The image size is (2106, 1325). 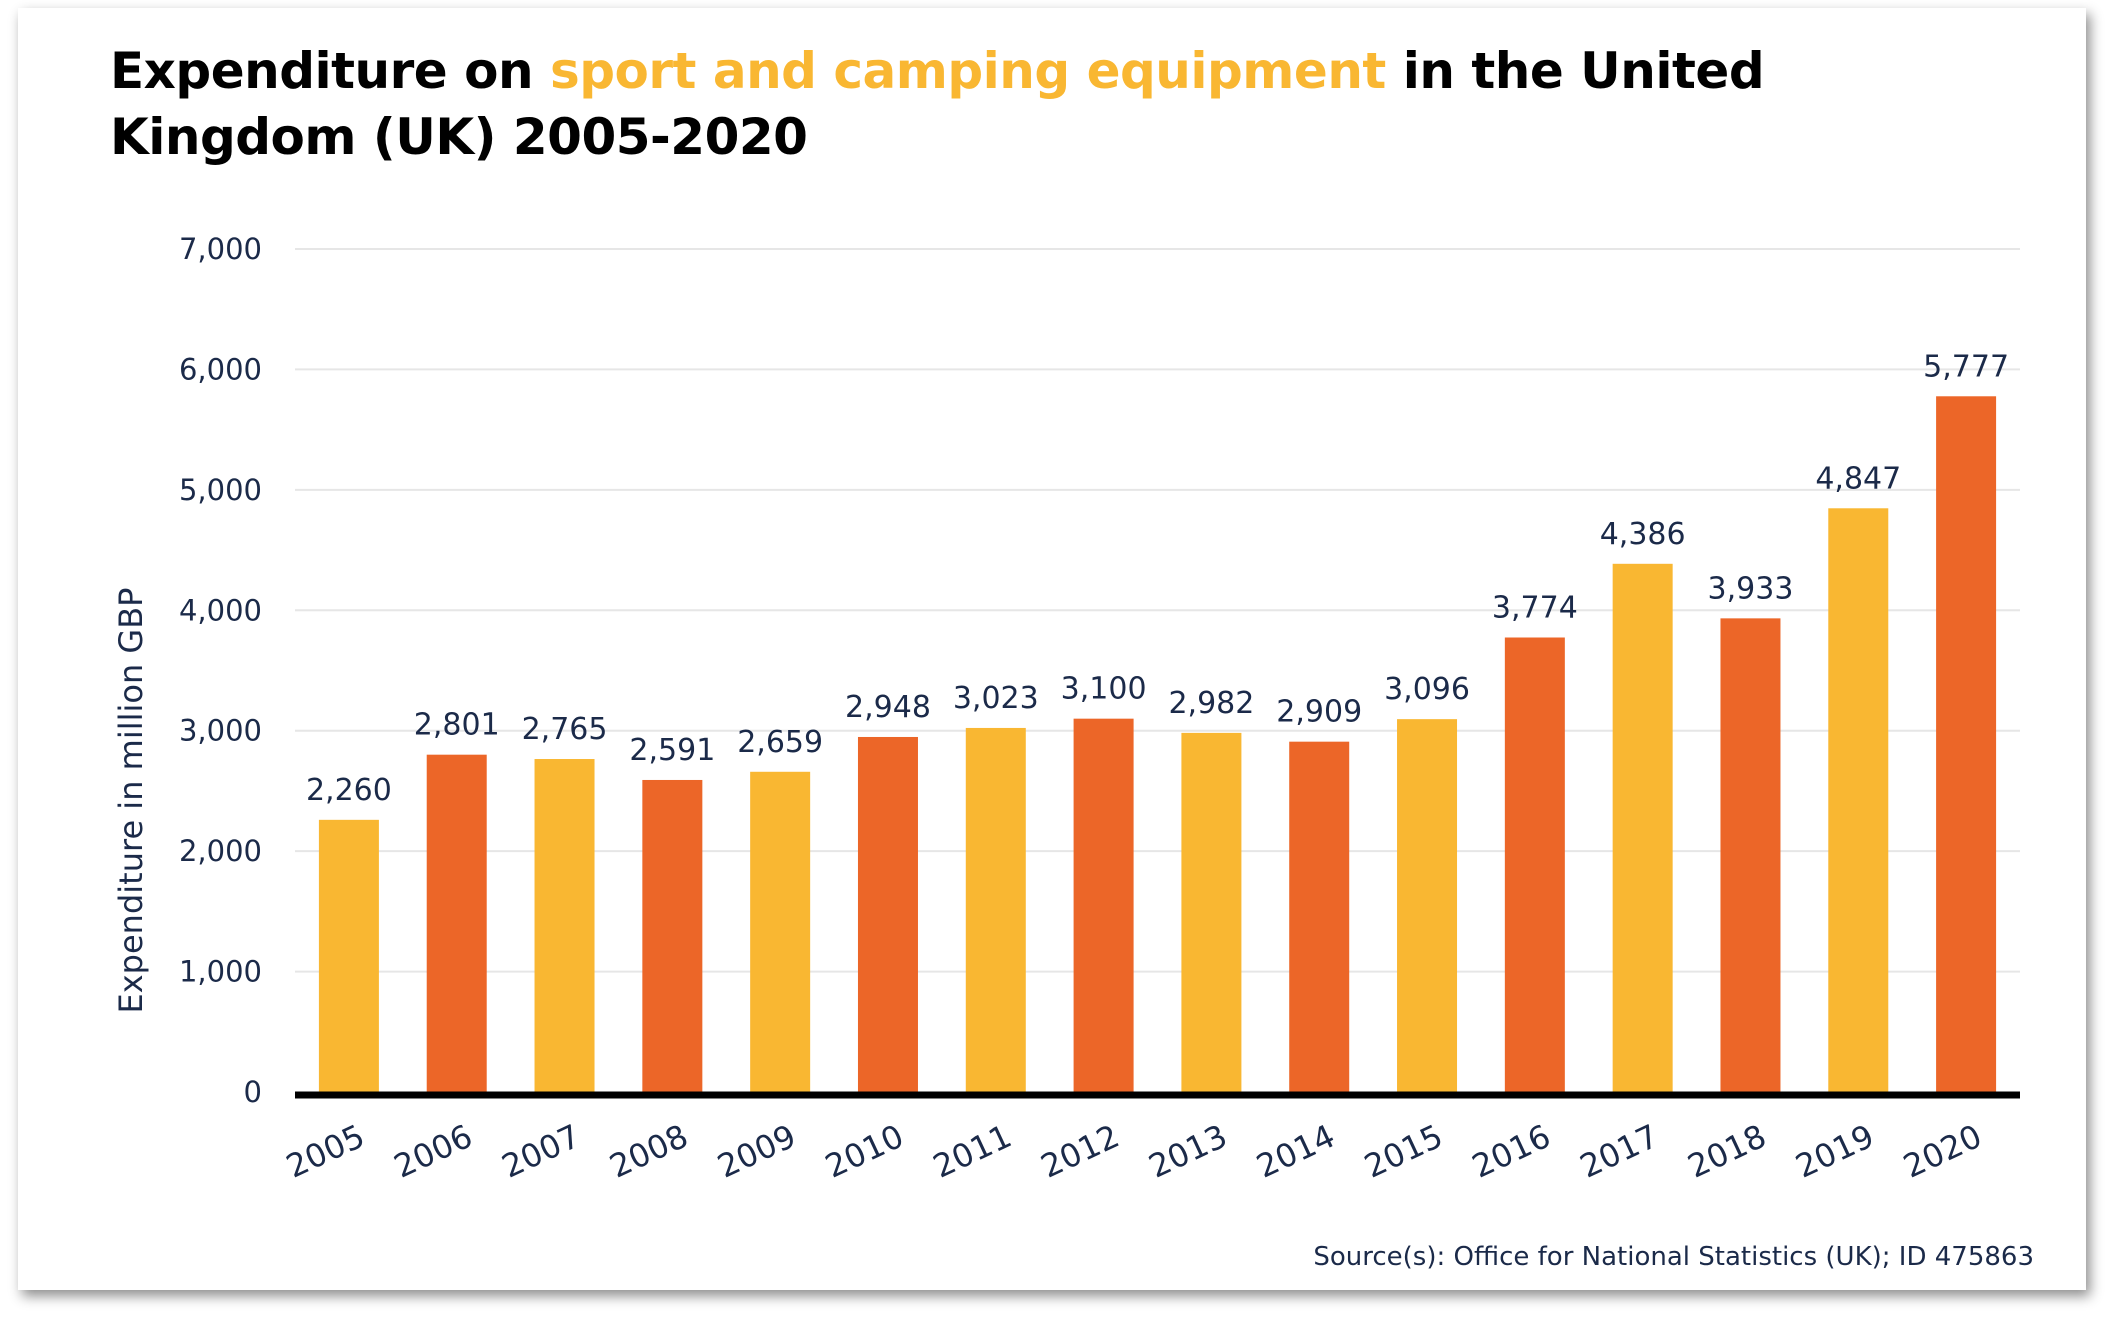 What do you see at coordinates (220, 731) in the screenshot?
I see `y-tick-label: 3,000` at bounding box center [220, 731].